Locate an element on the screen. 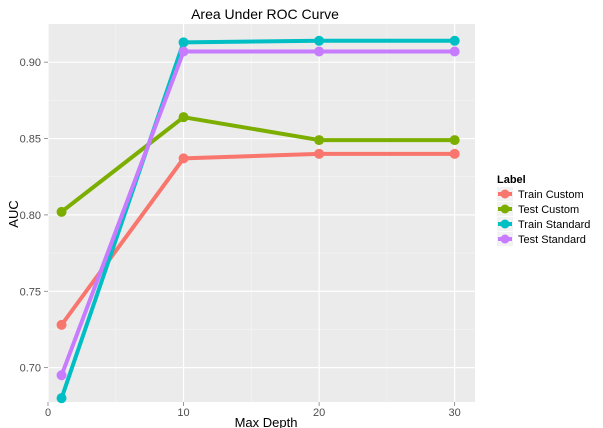 This screenshot has width=603, height=428. legend-item-train-custom: Train Custom is located at coordinates (540, 194).